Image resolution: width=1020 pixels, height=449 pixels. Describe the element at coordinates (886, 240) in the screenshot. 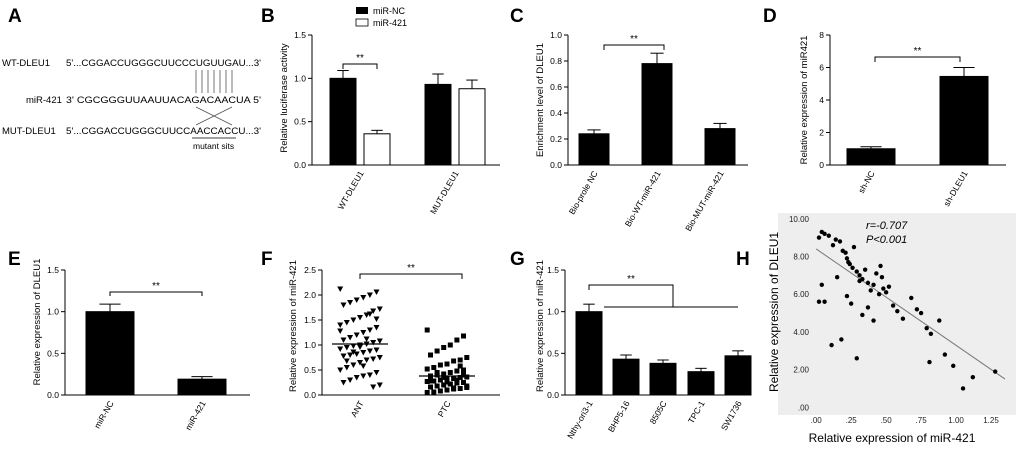

I see `h-p-value: P<0.001` at that location.